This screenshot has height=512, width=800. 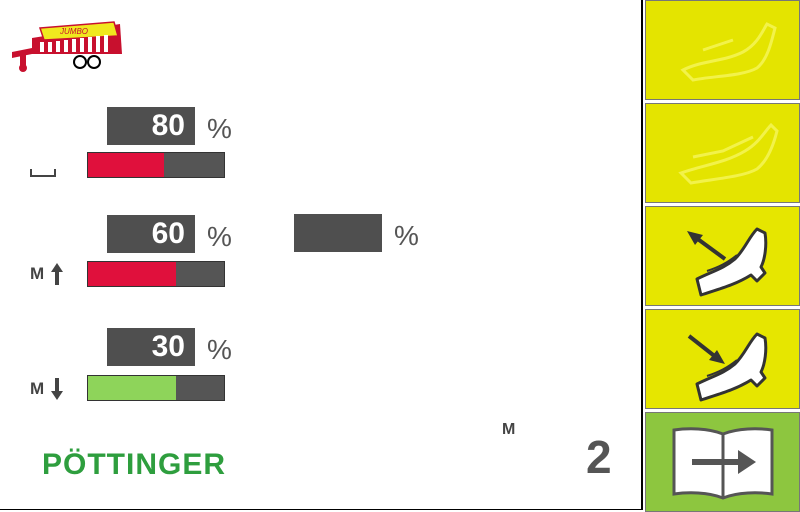 I want to click on row2-level-fill, so click(x=132, y=274).